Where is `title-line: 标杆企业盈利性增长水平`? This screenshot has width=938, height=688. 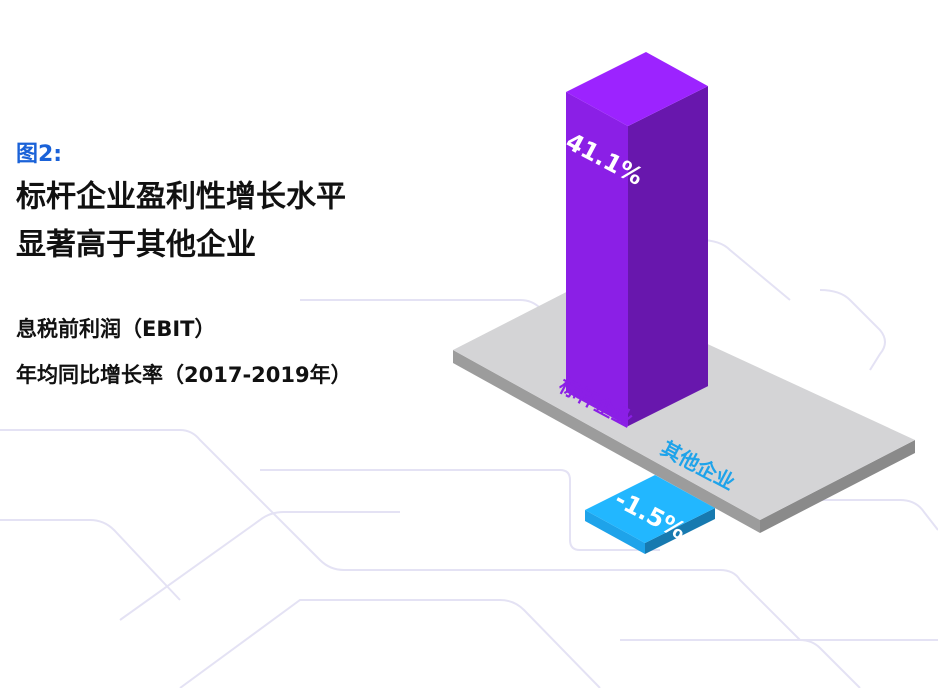
title-line: 标杆企业盈利性增长水平 is located at coordinates (181, 197).